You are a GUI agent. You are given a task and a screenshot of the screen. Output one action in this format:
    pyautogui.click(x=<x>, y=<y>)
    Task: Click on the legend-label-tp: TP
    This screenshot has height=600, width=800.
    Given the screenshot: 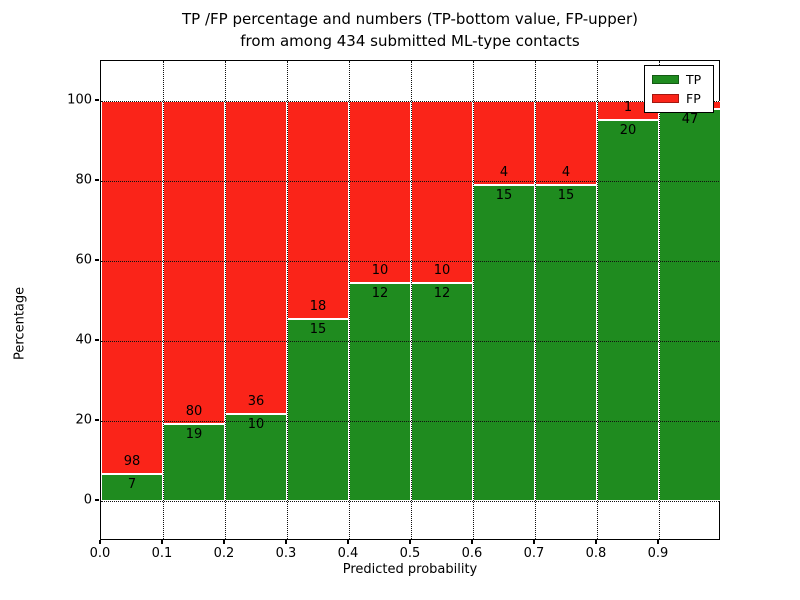 What is the action you would take?
    pyautogui.click(x=694, y=79)
    